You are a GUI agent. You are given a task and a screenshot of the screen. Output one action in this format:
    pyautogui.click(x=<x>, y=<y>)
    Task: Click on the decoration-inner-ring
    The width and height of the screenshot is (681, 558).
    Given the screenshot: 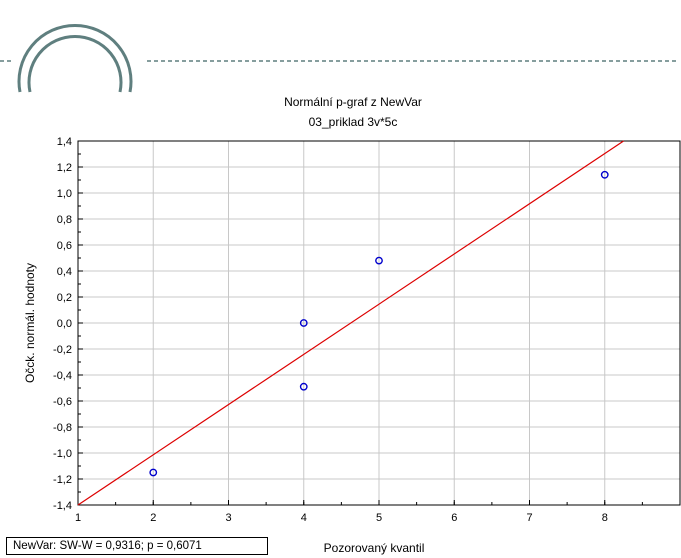 What is the action you would take?
    pyautogui.click(x=75, y=64)
    